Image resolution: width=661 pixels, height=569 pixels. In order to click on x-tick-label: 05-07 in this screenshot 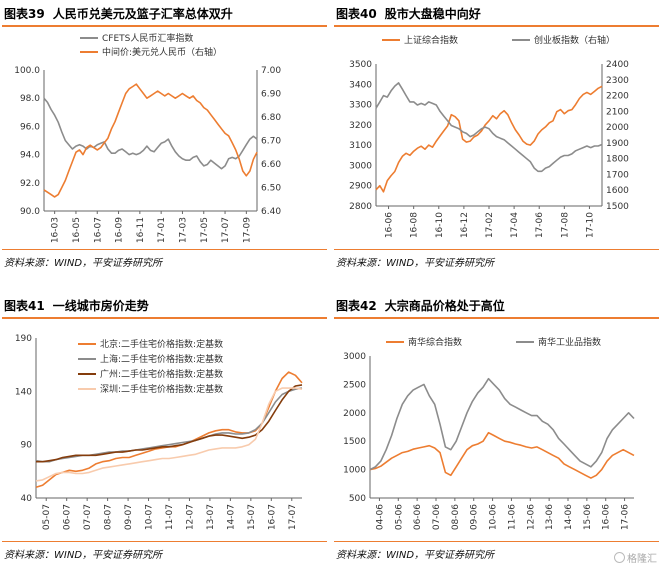, I will do `click(47, 517)`.